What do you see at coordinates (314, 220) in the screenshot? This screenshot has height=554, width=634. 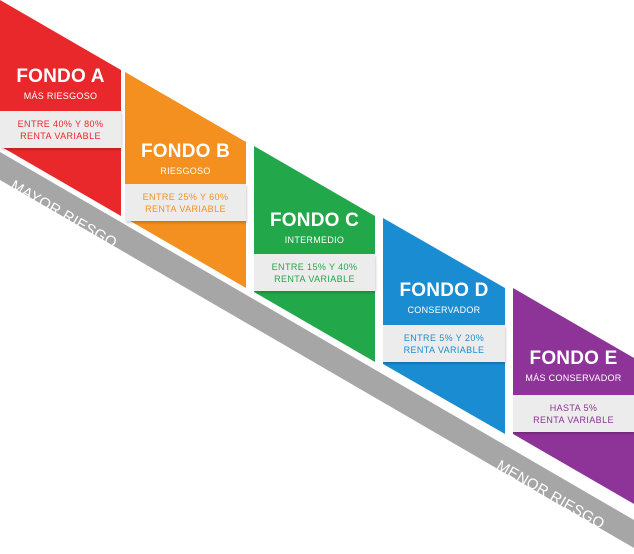 I see `fund-c-title: FONDO C` at bounding box center [314, 220].